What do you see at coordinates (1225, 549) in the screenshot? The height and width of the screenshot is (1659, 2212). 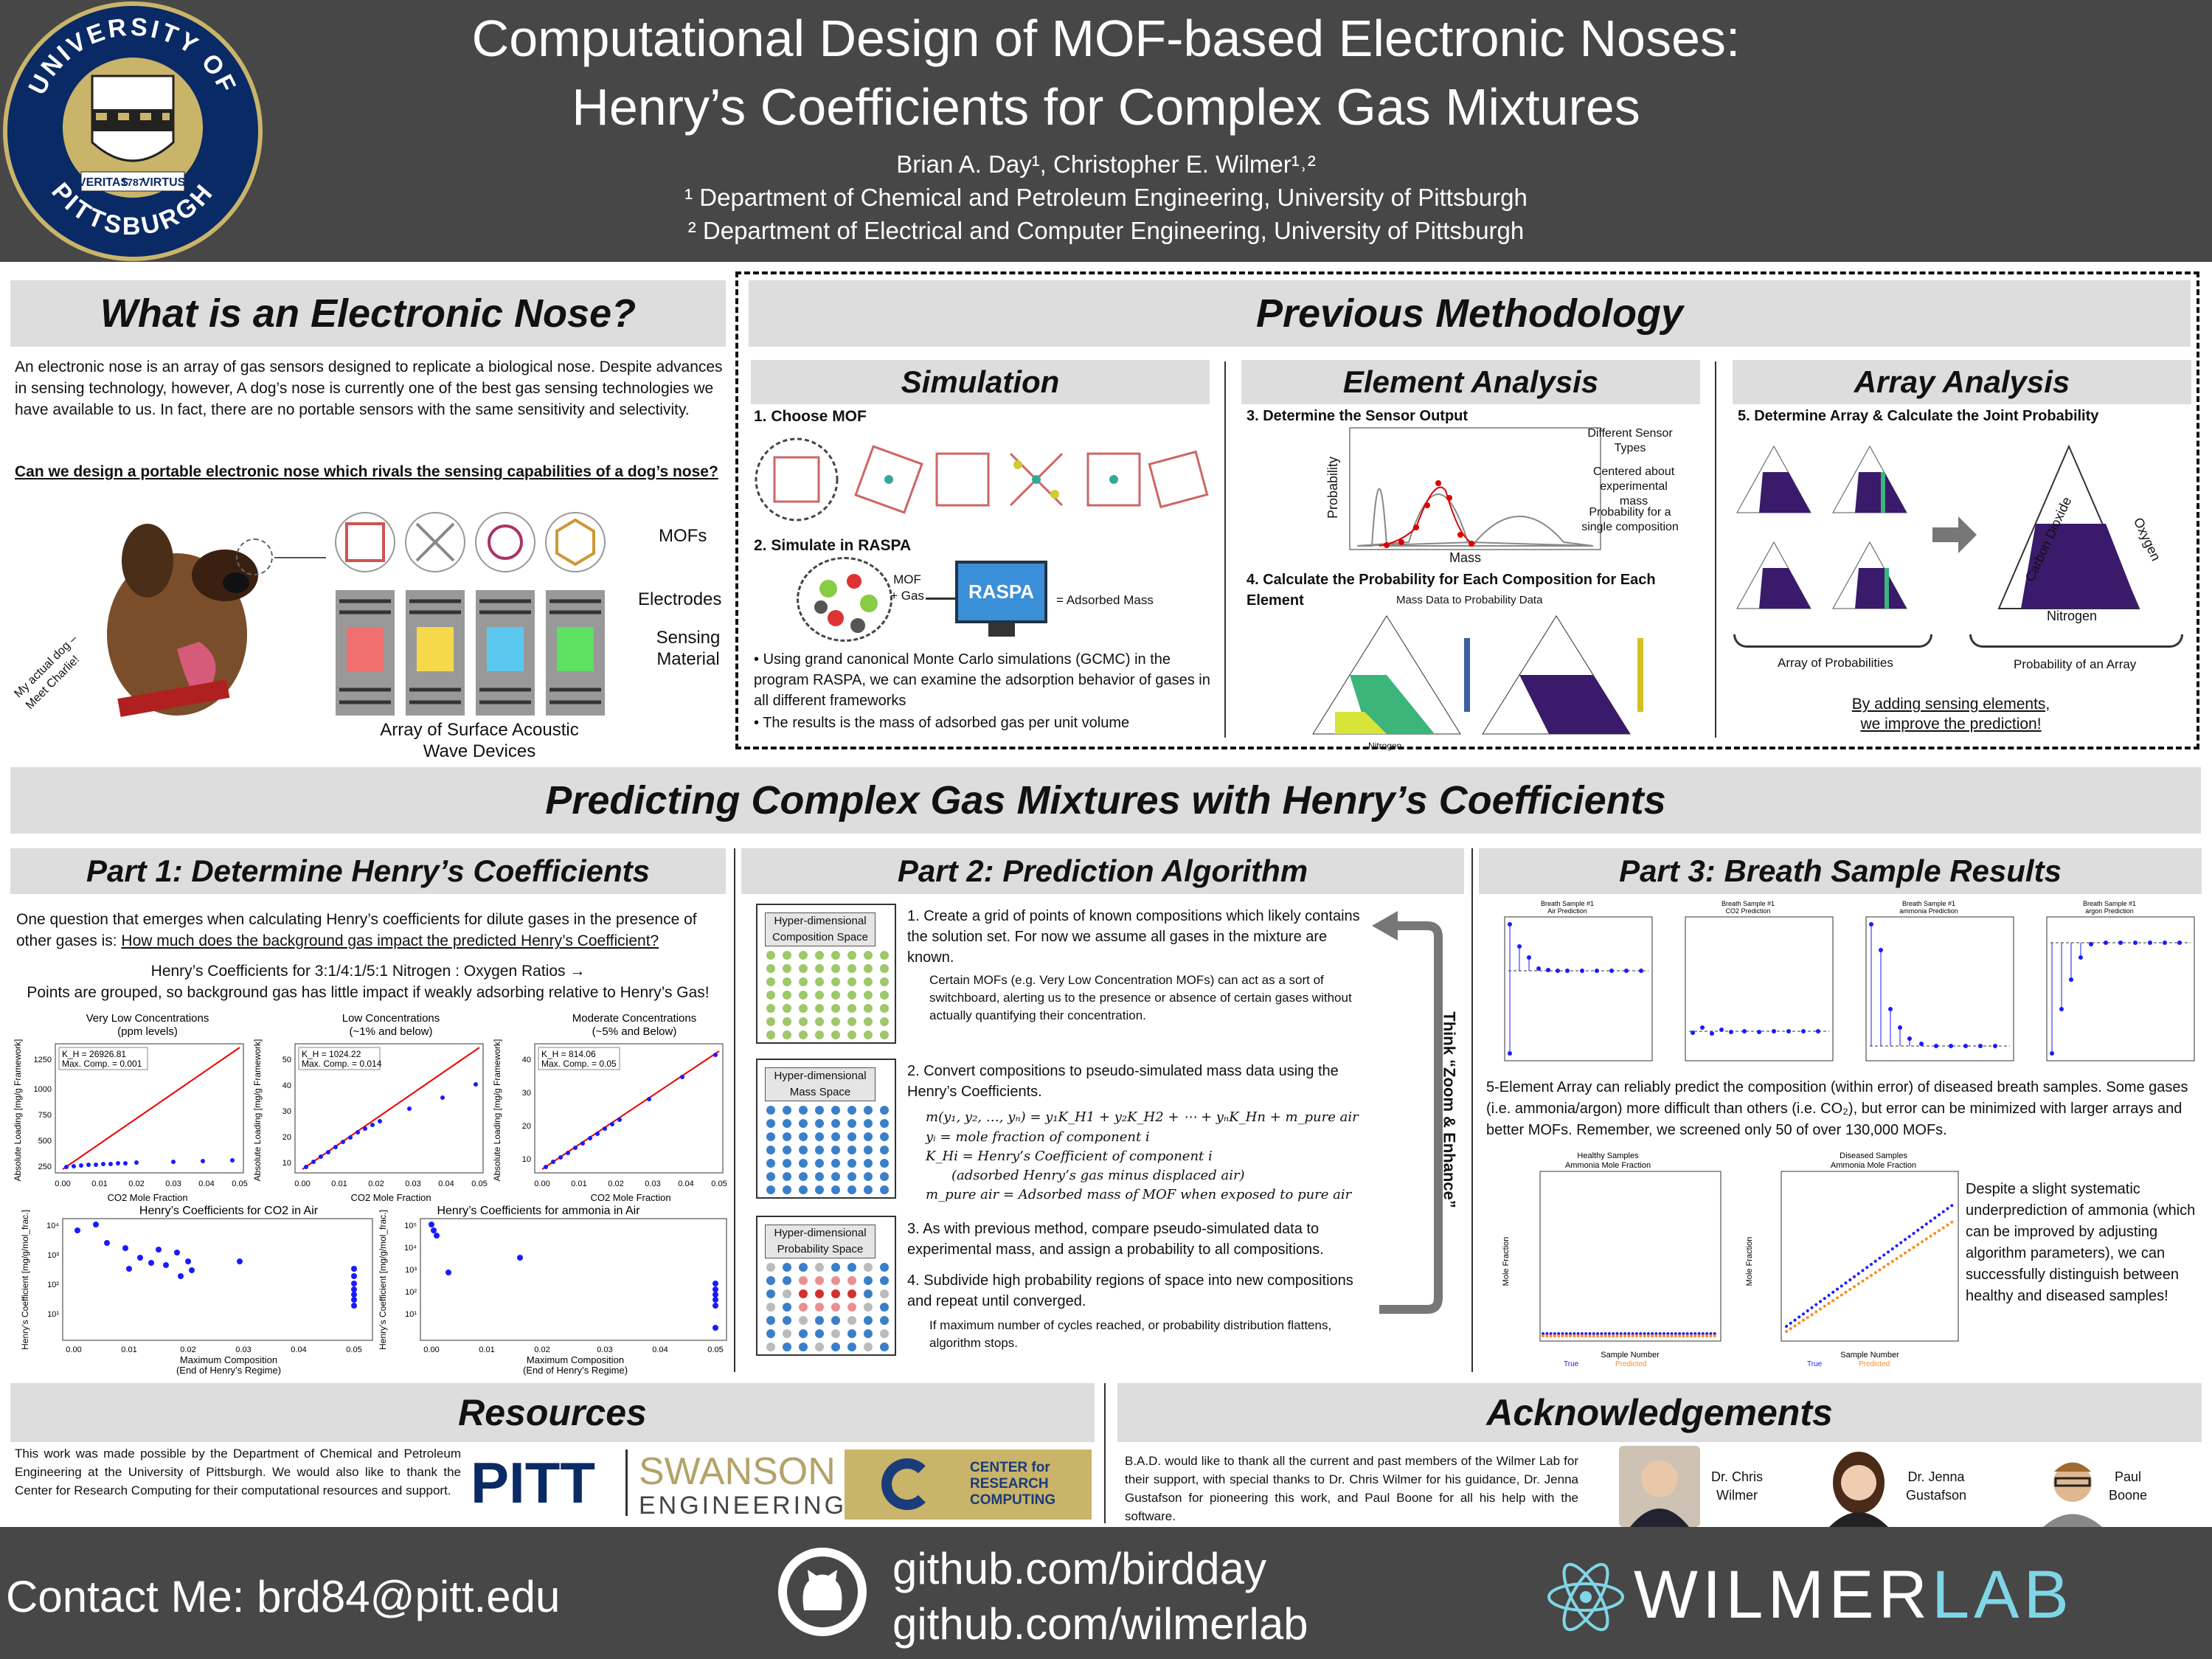 I see `divider` at bounding box center [1225, 549].